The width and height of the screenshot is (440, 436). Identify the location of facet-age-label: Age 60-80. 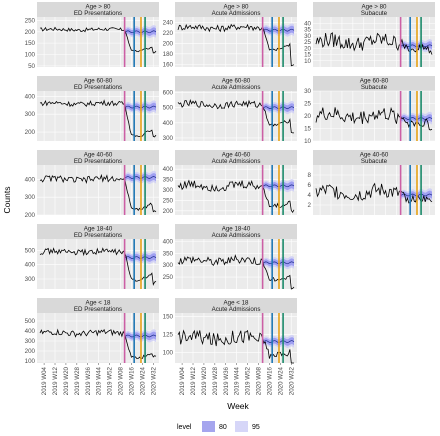
(98, 81).